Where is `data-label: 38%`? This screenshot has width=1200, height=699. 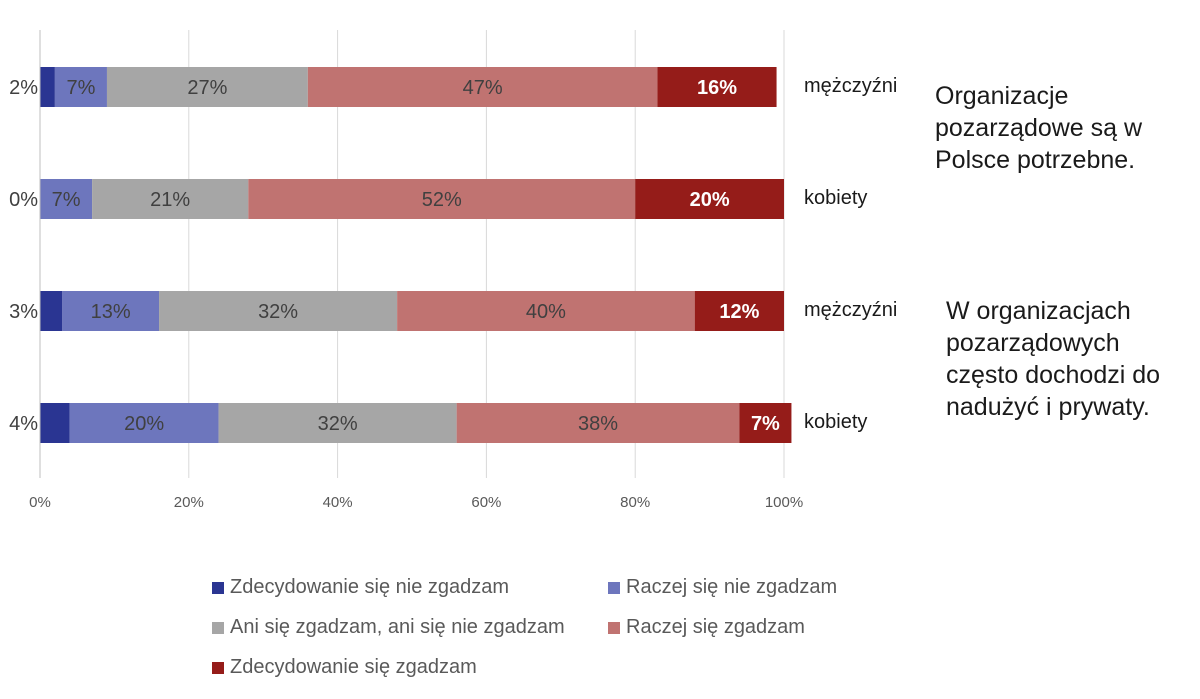
data-label: 38% is located at coordinates (598, 424).